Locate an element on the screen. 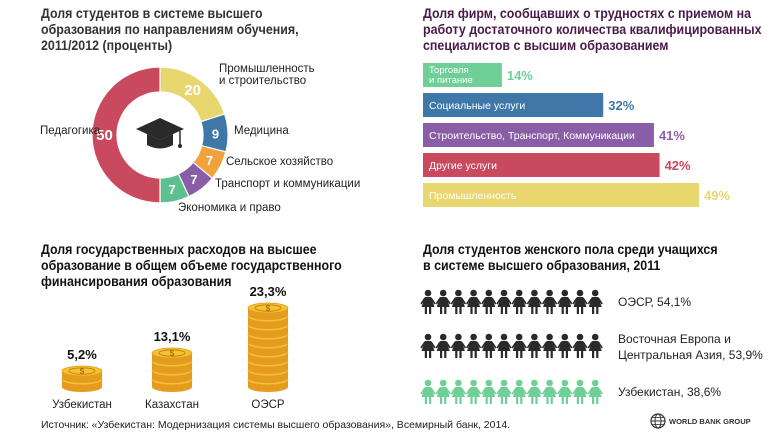  firms-bar-label-0-1: и питание is located at coordinates (451, 80).